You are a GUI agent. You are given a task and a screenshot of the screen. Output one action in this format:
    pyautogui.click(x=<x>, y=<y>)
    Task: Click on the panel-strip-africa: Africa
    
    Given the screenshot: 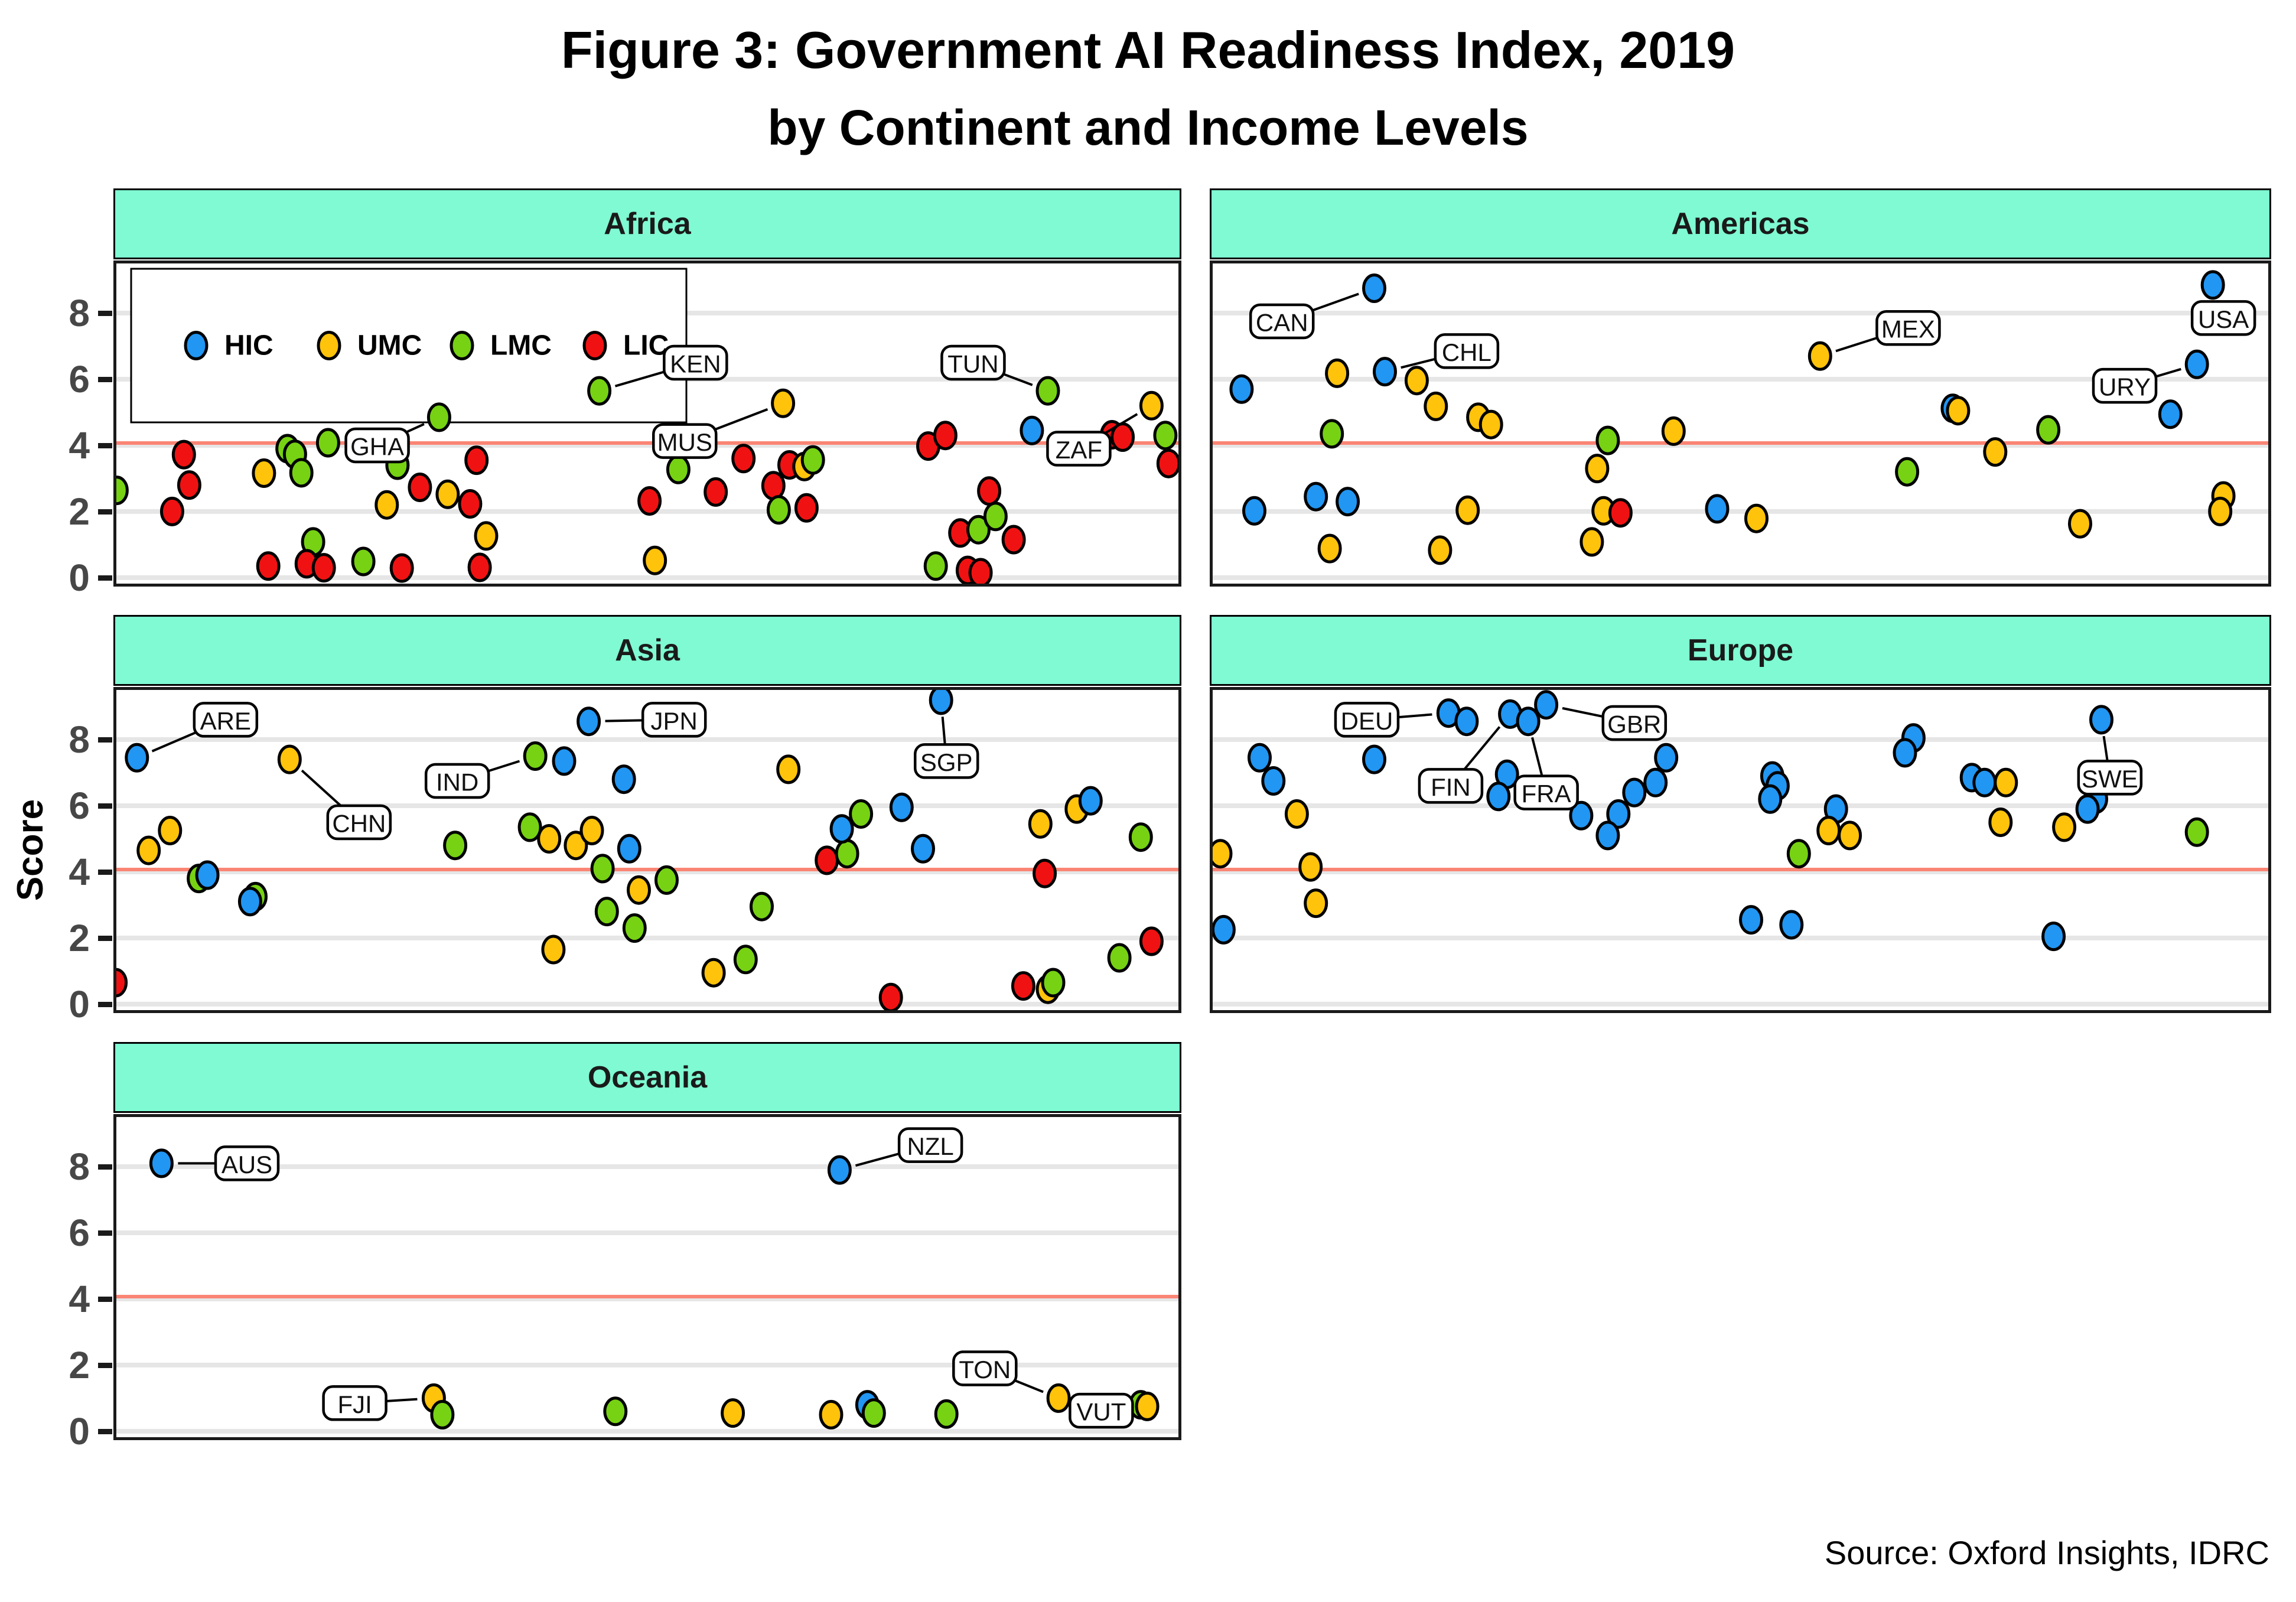 What is the action you would take?
    pyautogui.click(x=647, y=223)
    